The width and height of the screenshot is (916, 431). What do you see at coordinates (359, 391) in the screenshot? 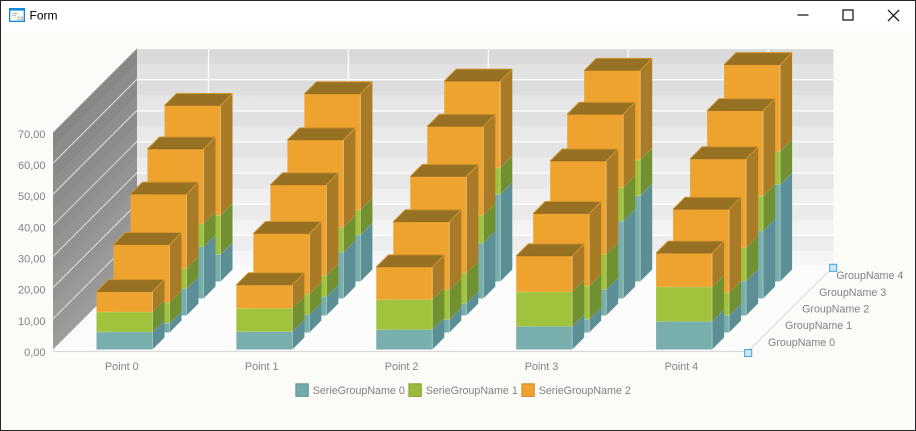
I see `svg-text: SerieGroupName 0` at bounding box center [359, 391].